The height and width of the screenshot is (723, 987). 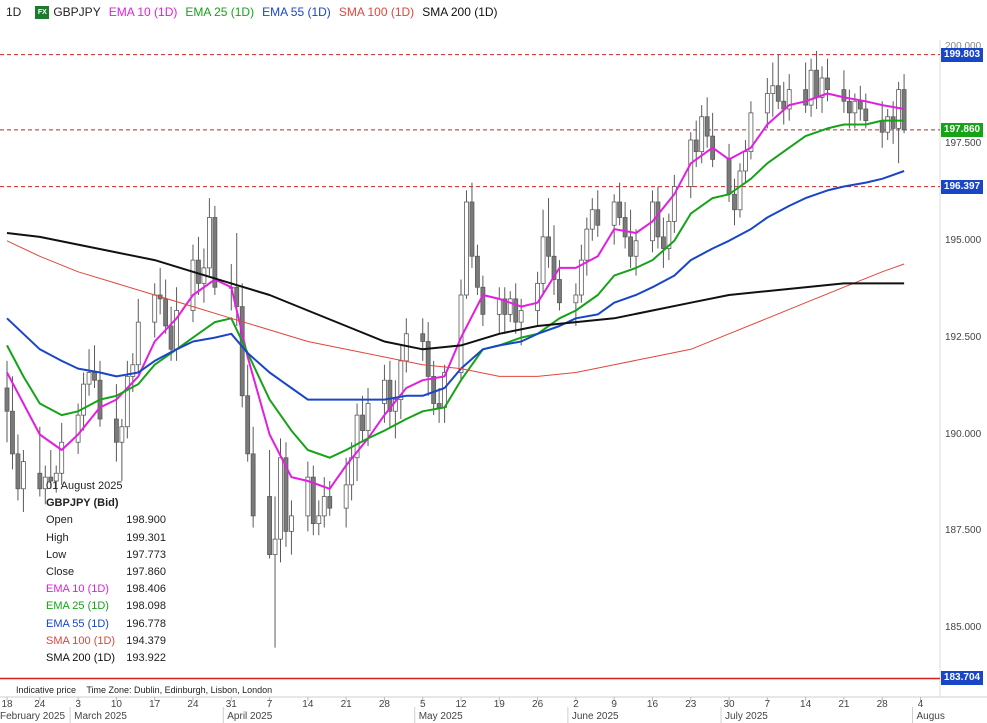 What do you see at coordinates (146, 606) in the screenshot?
I see `info-value: 198.098` at bounding box center [146, 606].